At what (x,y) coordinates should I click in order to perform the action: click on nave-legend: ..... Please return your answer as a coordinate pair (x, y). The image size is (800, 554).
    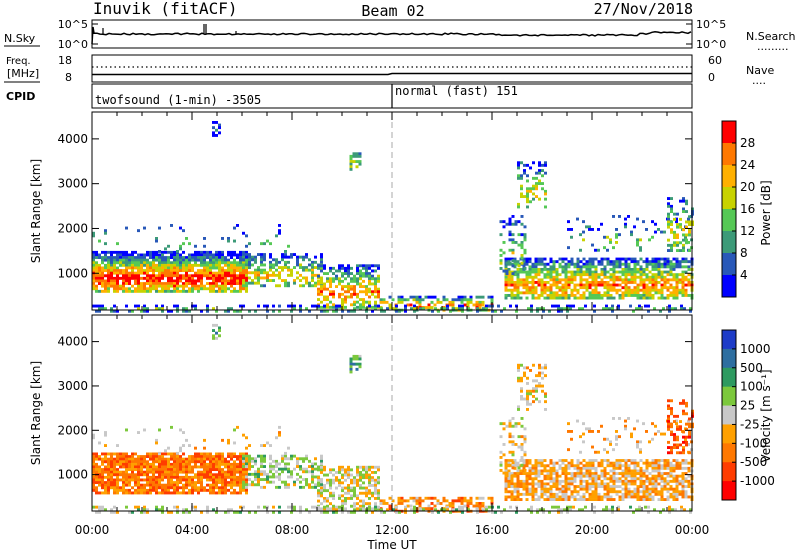
    Looking at the image, I should click on (759, 80).